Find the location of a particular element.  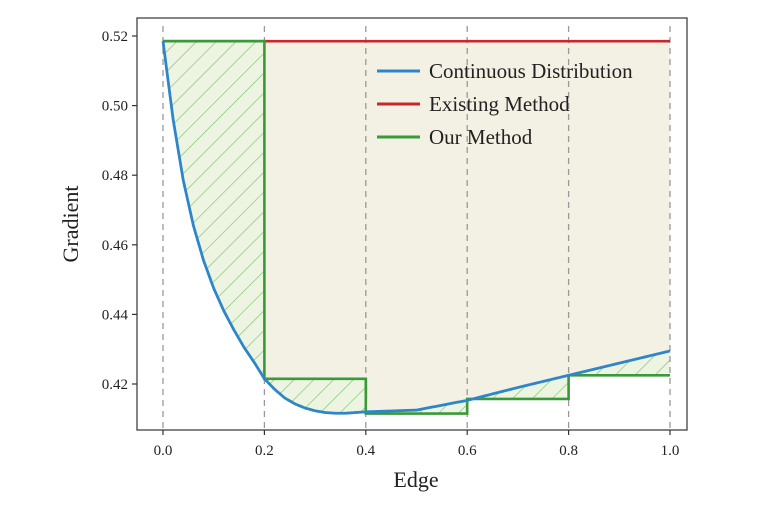

x-tick-label-3: 0.6 is located at coordinates (467, 451).